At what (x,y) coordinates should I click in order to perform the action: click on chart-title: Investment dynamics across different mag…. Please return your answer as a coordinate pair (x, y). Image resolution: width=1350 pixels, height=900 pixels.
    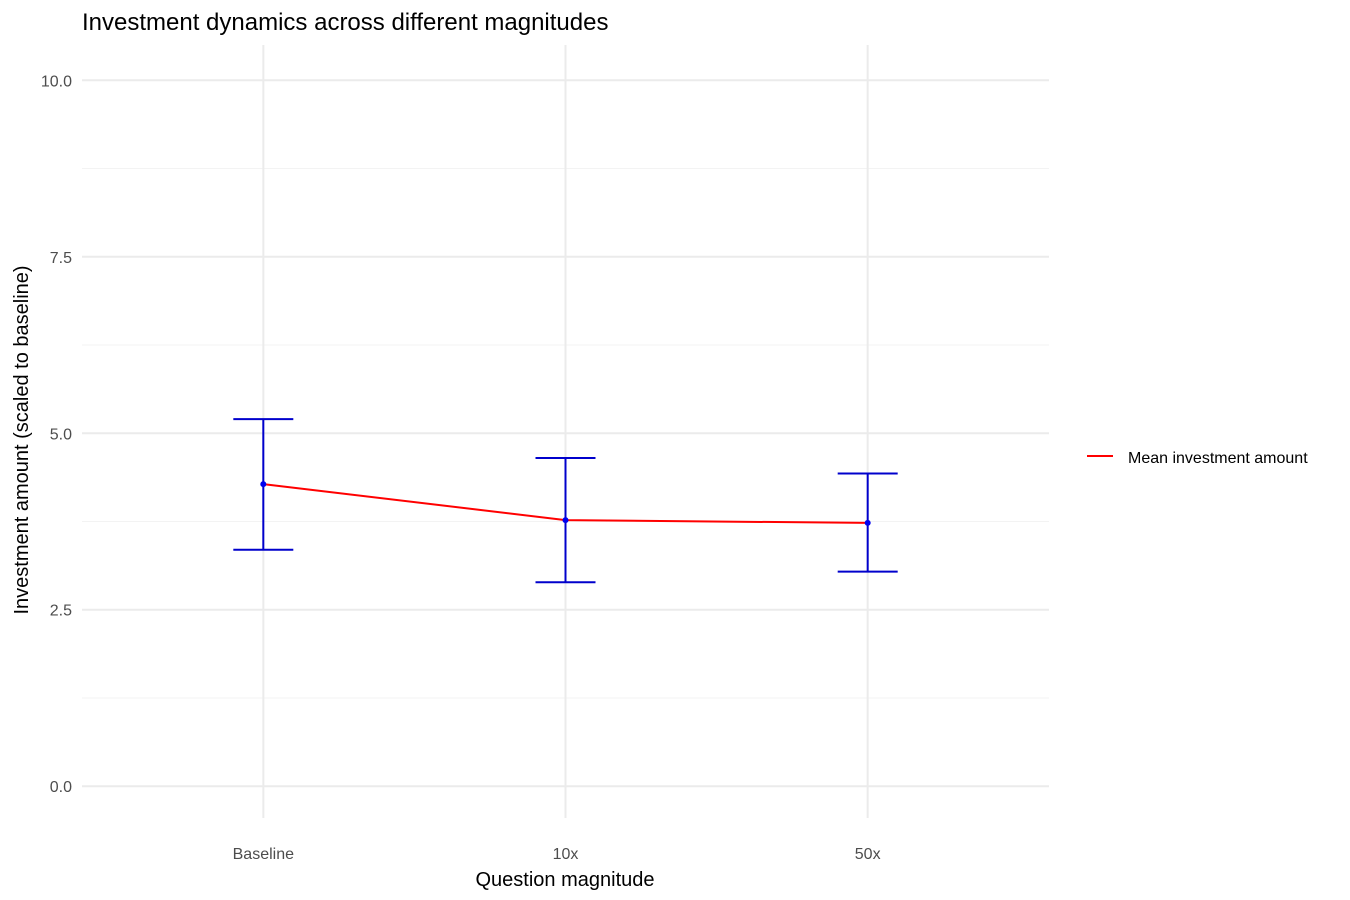
    Looking at the image, I should click on (345, 22).